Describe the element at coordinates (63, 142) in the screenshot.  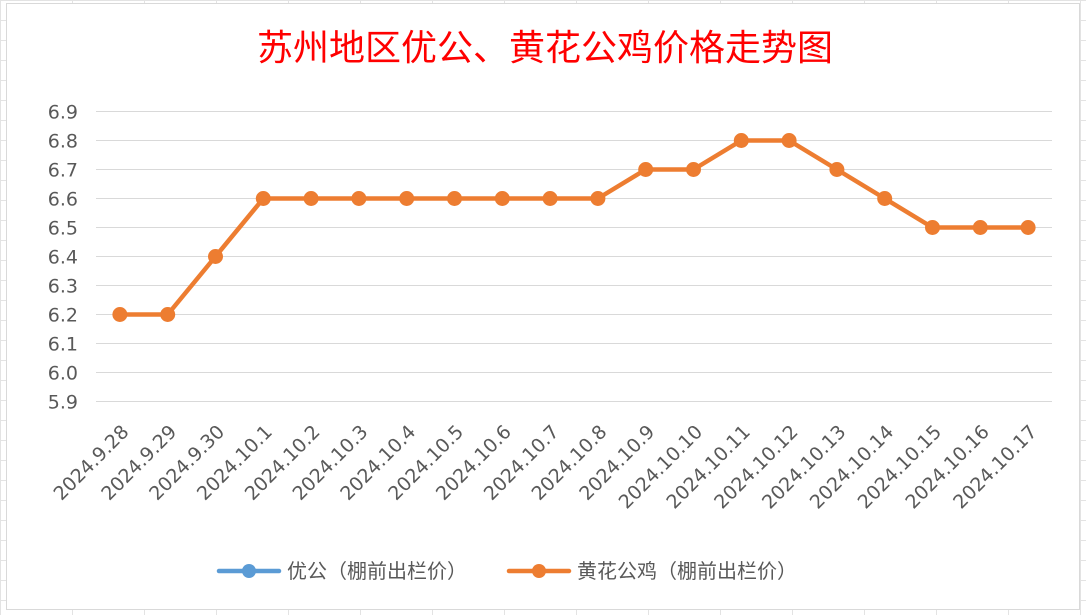
I see `y-tick-label: 6.8` at that location.